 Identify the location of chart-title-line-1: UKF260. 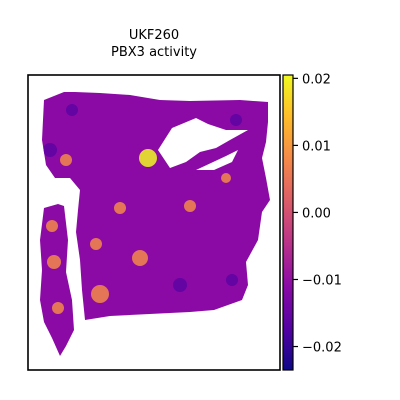
(154, 35).